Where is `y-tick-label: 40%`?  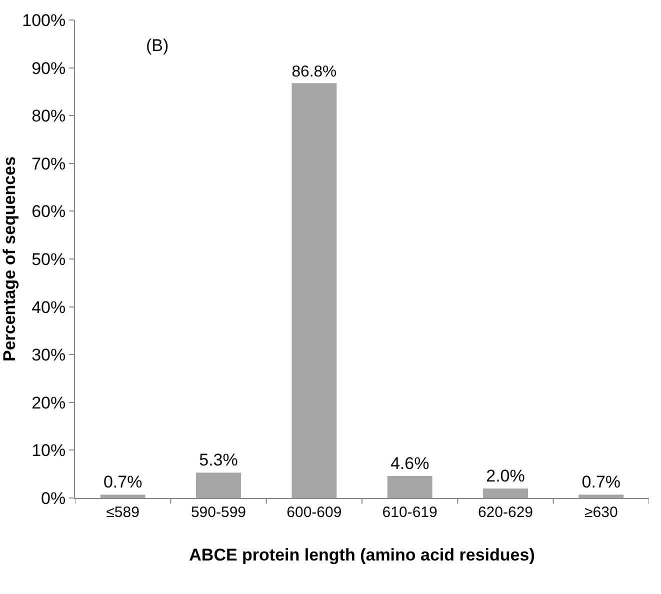
y-tick-label: 40% is located at coordinates (49, 307).